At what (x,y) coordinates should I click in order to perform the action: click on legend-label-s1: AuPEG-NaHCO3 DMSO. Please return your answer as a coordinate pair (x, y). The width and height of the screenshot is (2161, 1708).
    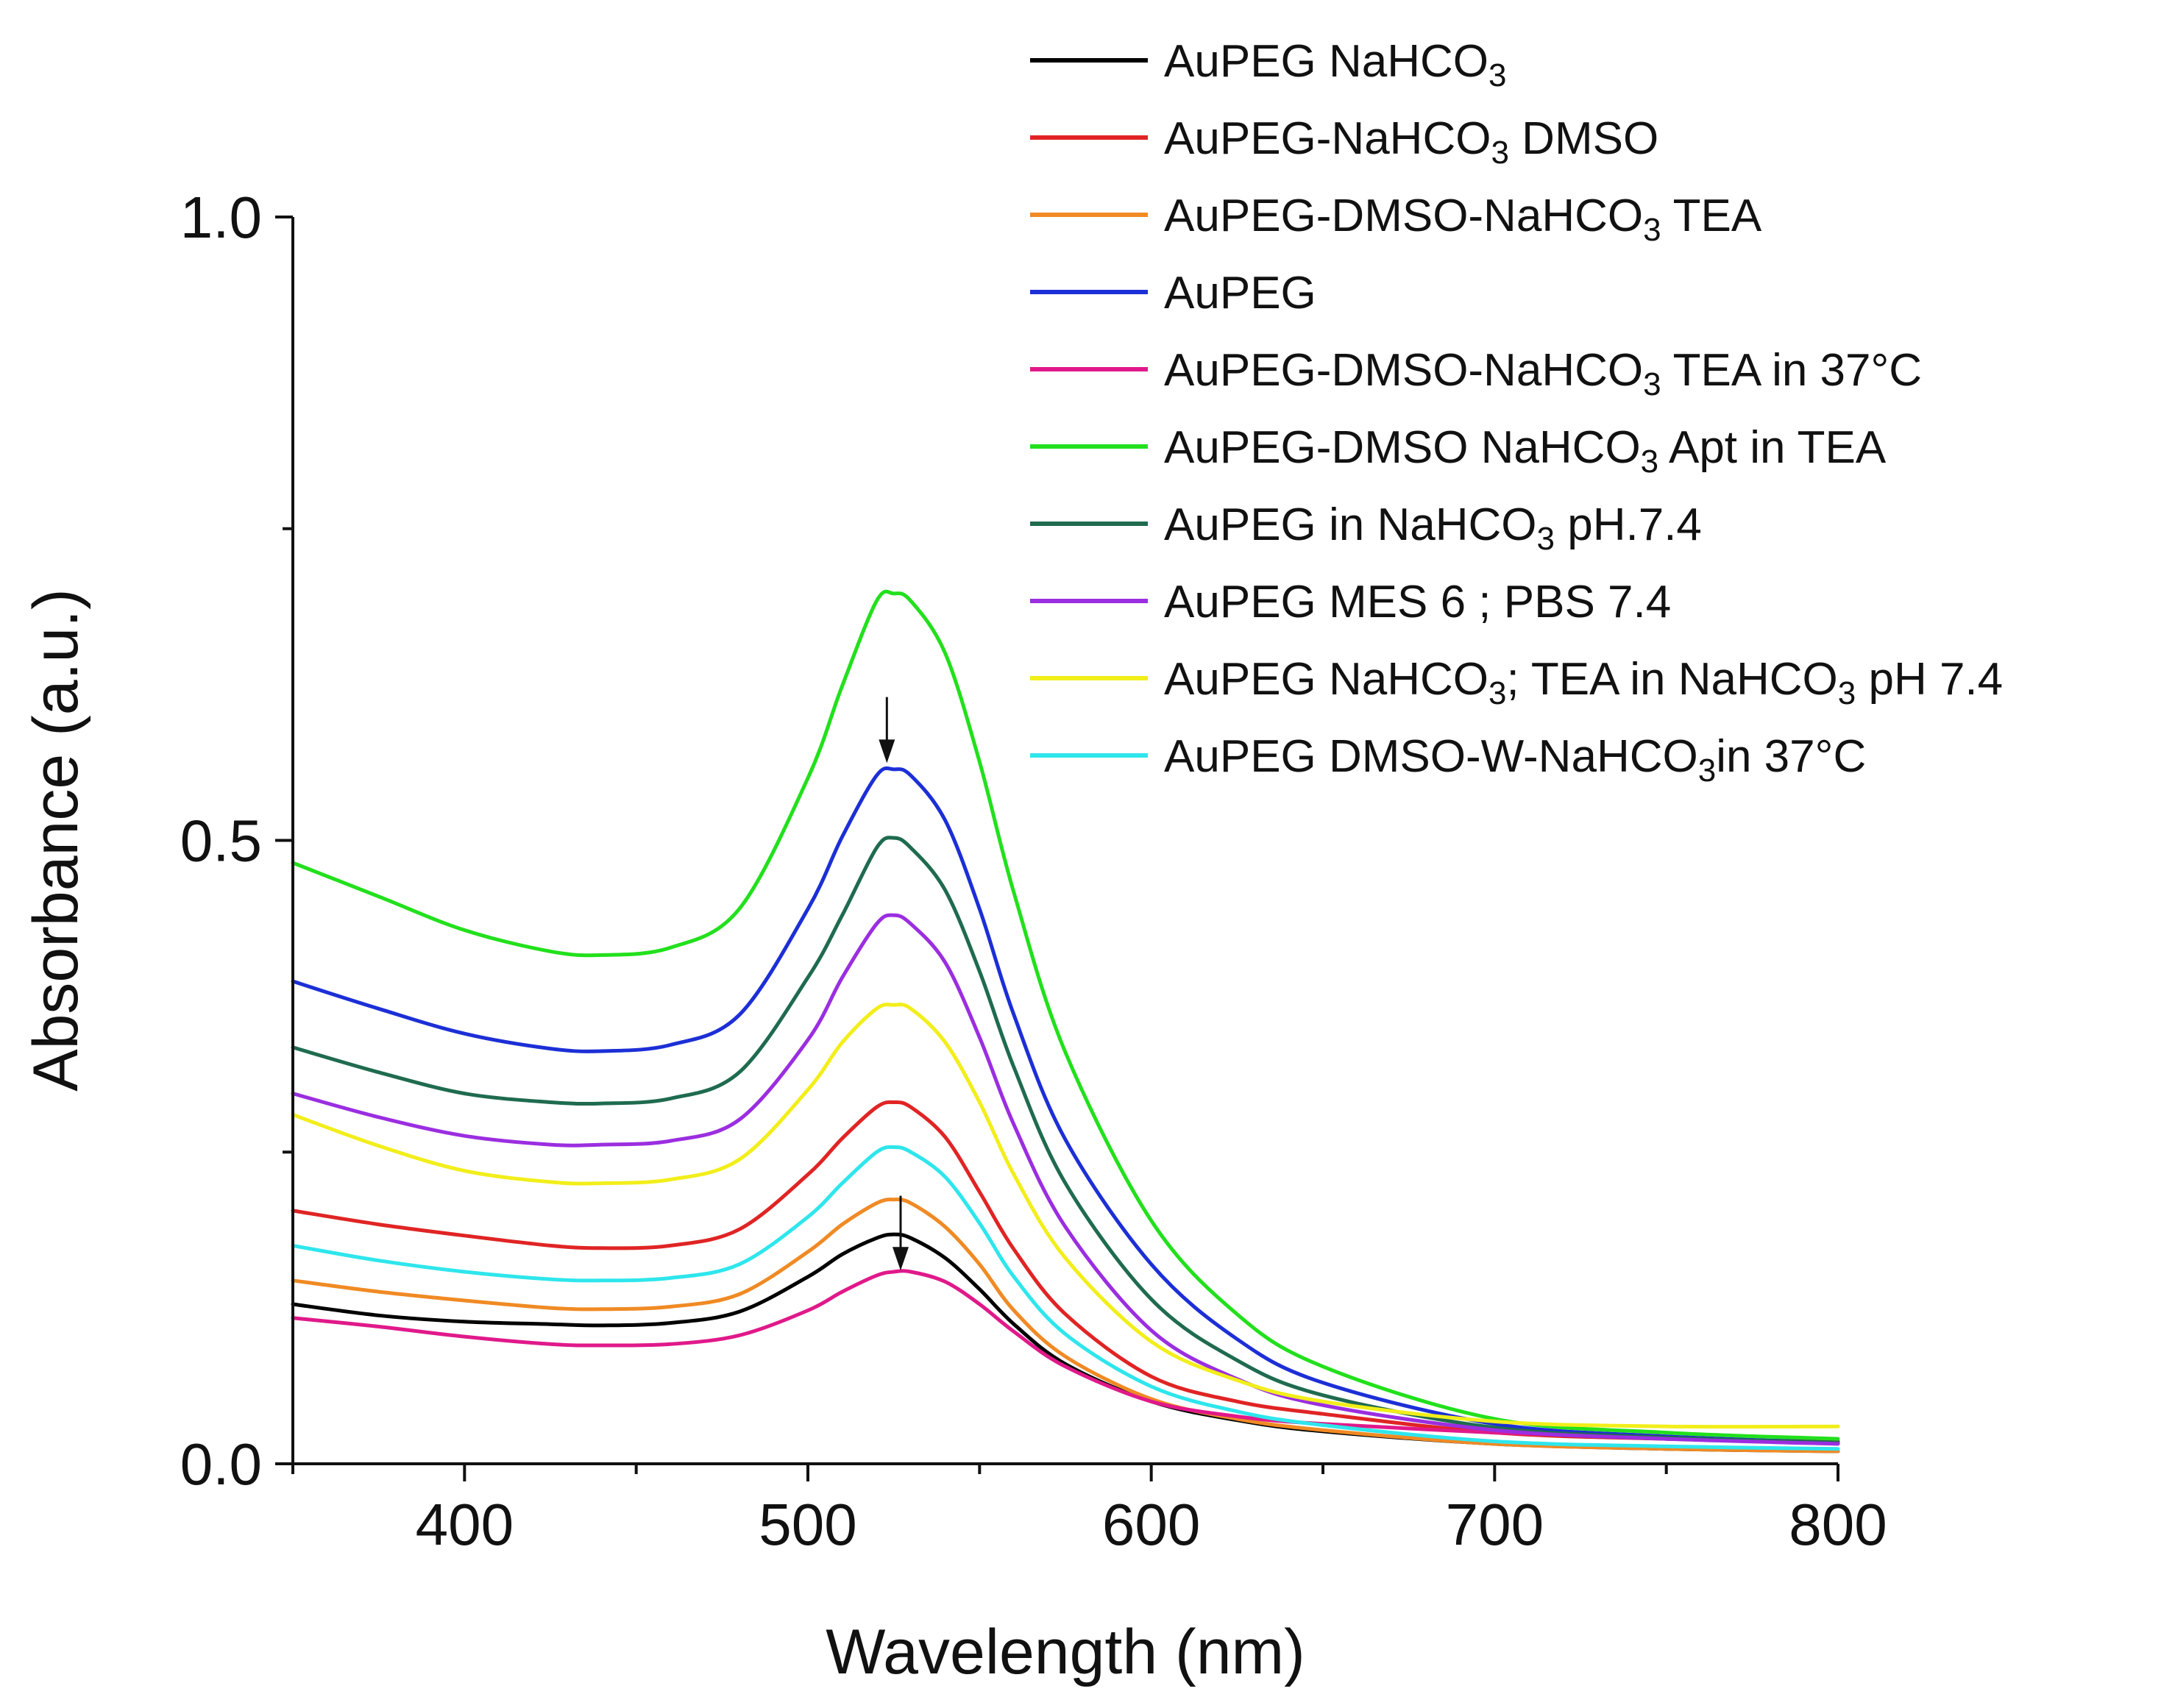
    Looking at the image, I should click on (1411, 142).